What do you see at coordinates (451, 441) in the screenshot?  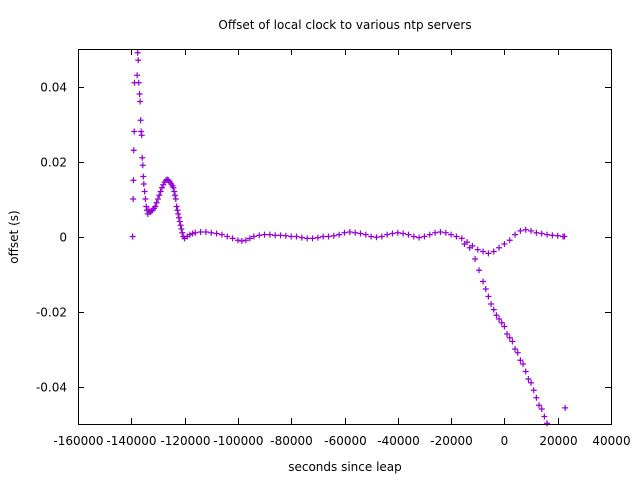 I see `x-tick-label: -20000` at bounding box center [451, 441].